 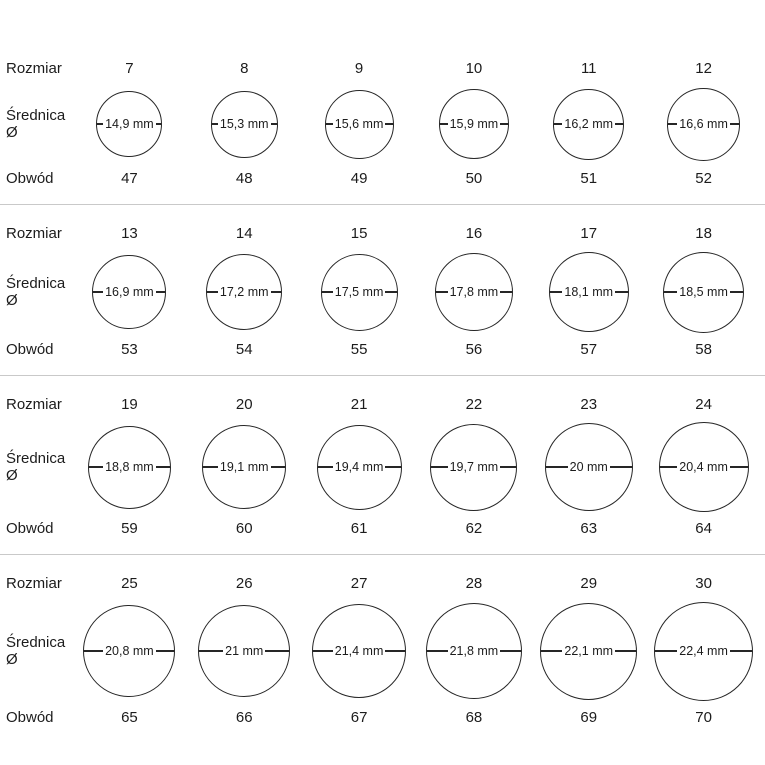 I want to click on ring-cell: 17 18,1 mm 57, so click(x=588, y=292).